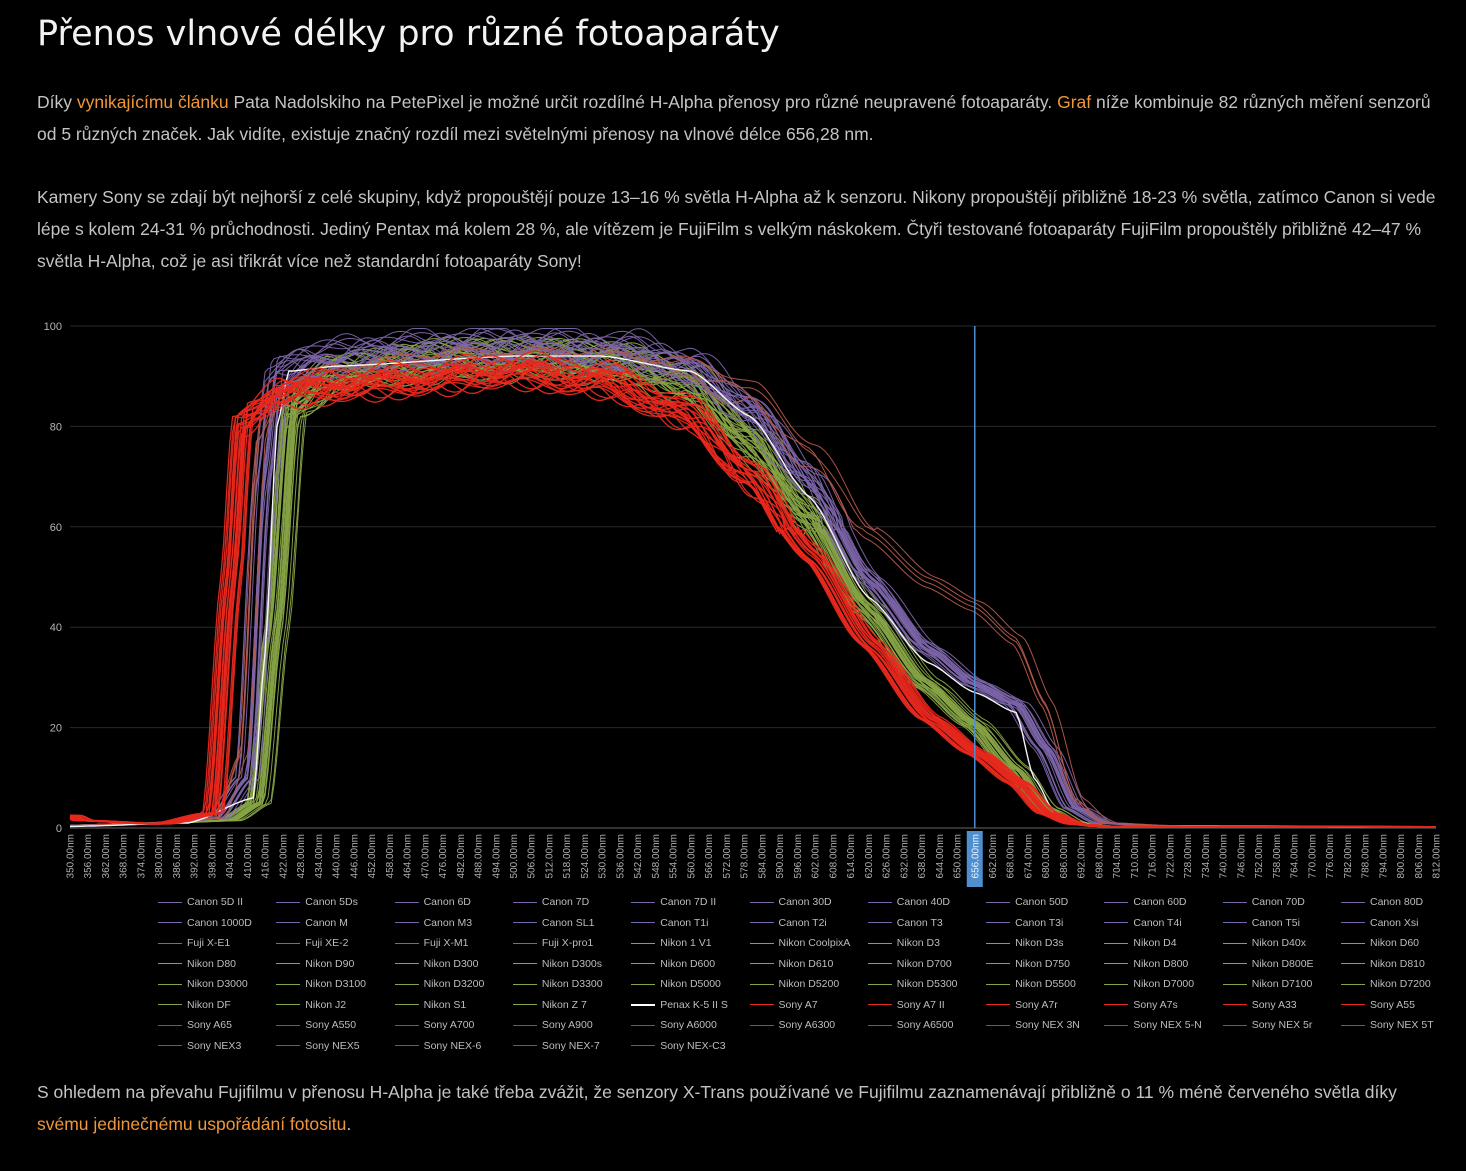 The image size is (1466, 1171). I want to click on legend-item: Nikon D5200, so click(794, 984).